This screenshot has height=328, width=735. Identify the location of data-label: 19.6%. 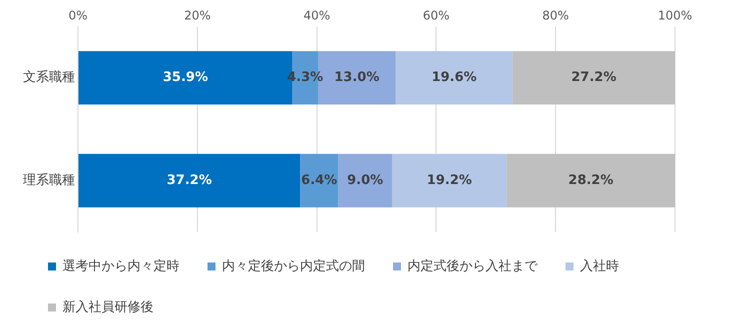
(454, 78).